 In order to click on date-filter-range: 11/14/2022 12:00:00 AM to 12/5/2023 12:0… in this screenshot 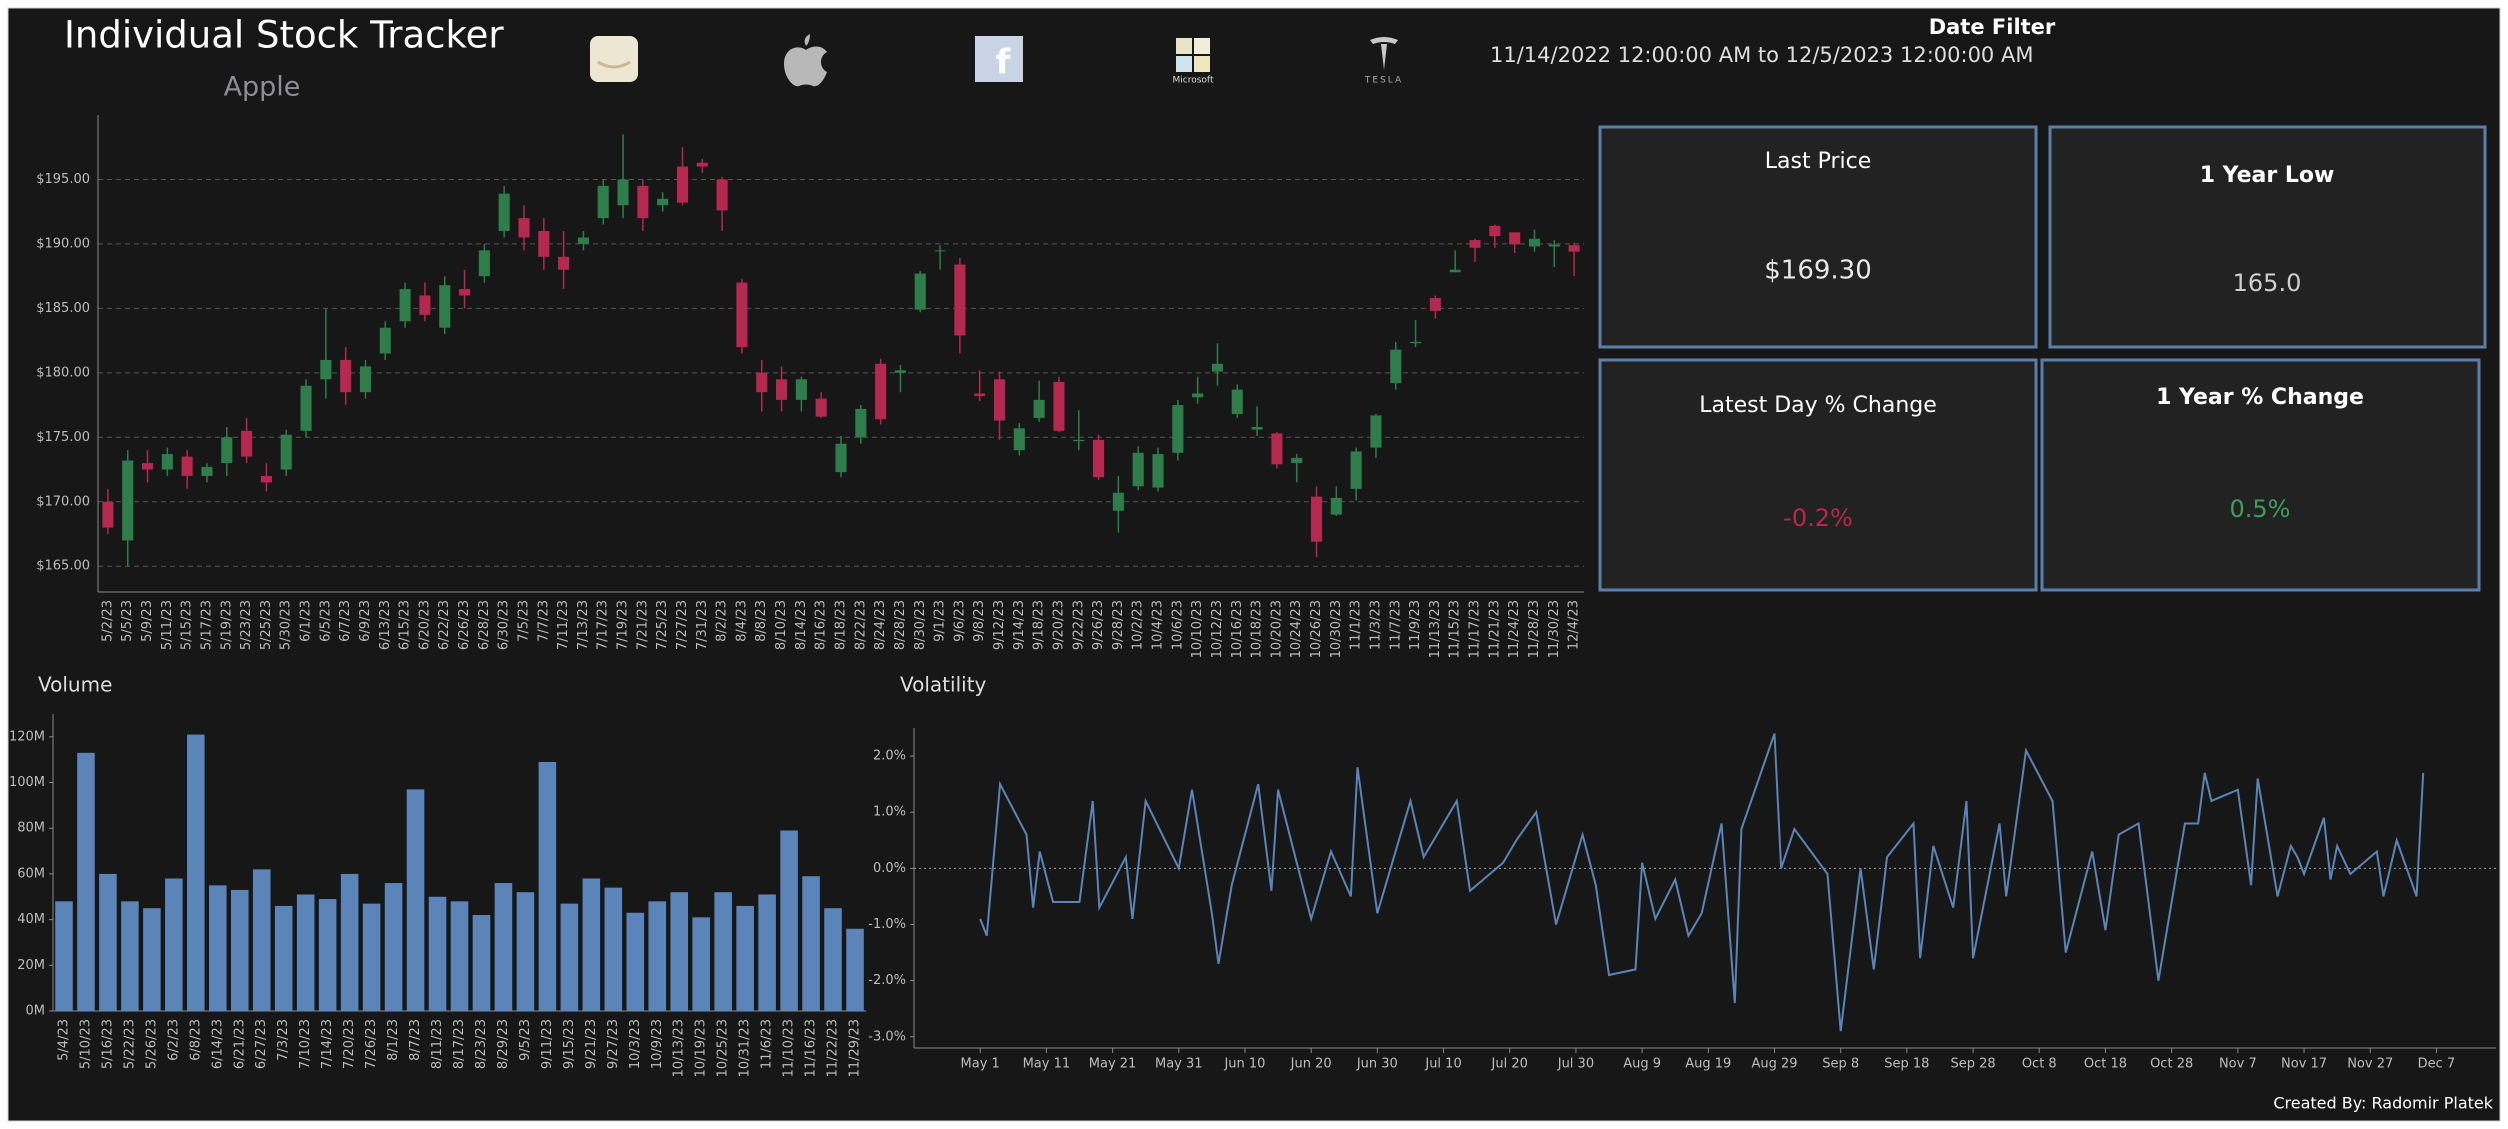, I will do `click(1761, 55)`.